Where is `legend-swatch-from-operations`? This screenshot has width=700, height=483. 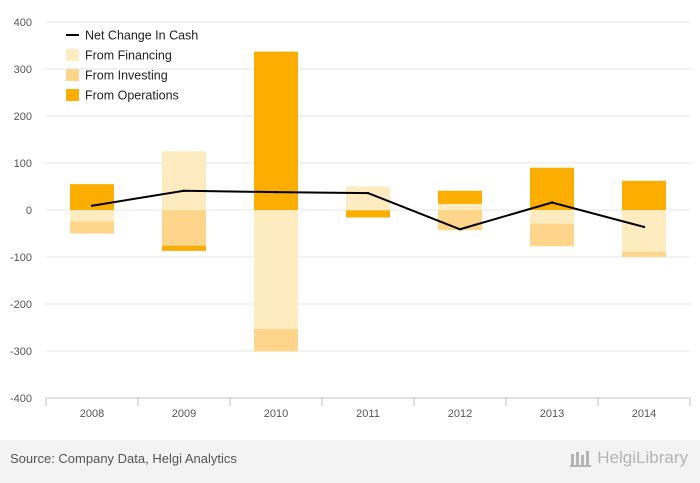
legend-swatch-from-operations is located at coordinates (72, 95).